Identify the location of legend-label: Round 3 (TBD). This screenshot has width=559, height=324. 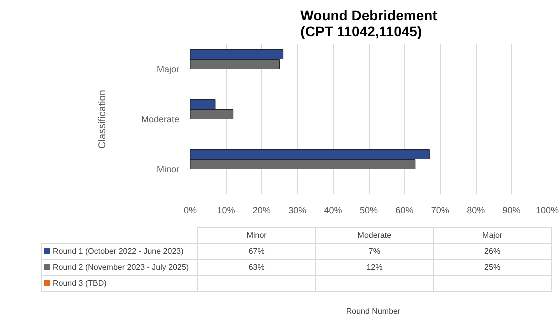
(120, 284).